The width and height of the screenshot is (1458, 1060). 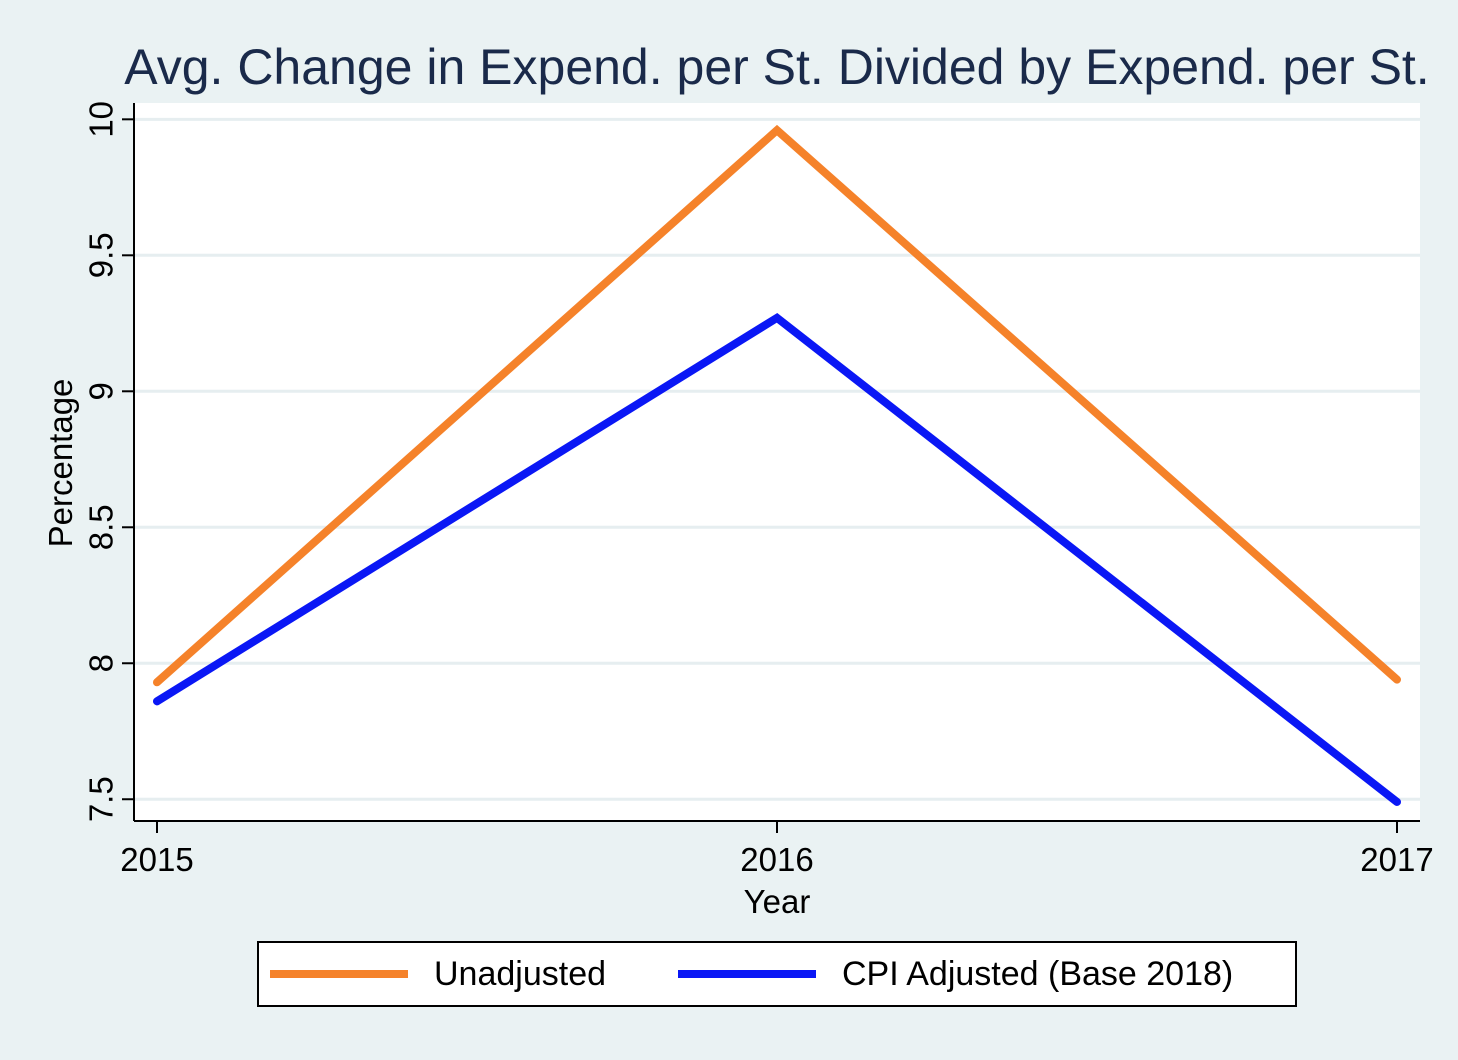 I want to click on y-tick-label: 9, so click(x=101, y=391).